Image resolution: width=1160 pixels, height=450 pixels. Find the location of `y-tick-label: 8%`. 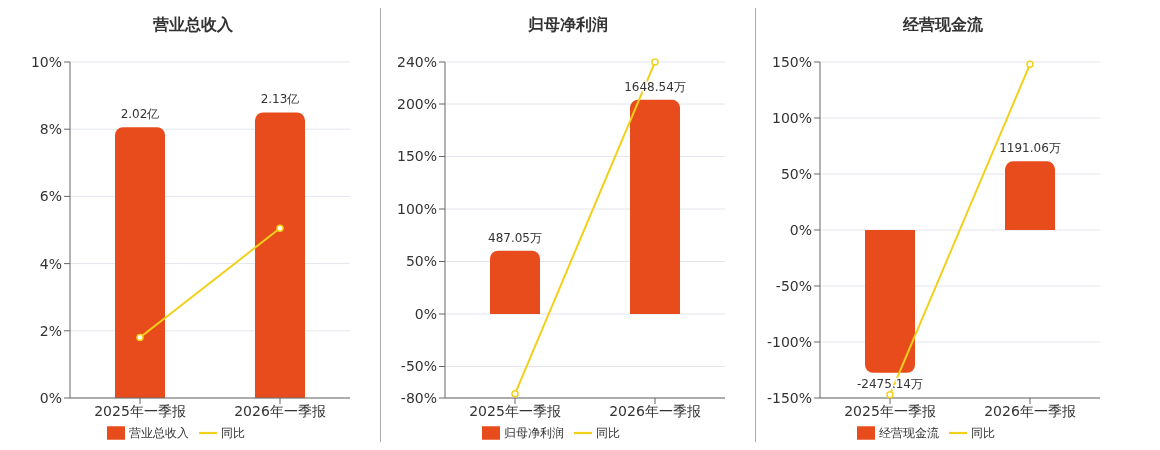

y-tick-label: 8% is located at coordinates (50, 129).